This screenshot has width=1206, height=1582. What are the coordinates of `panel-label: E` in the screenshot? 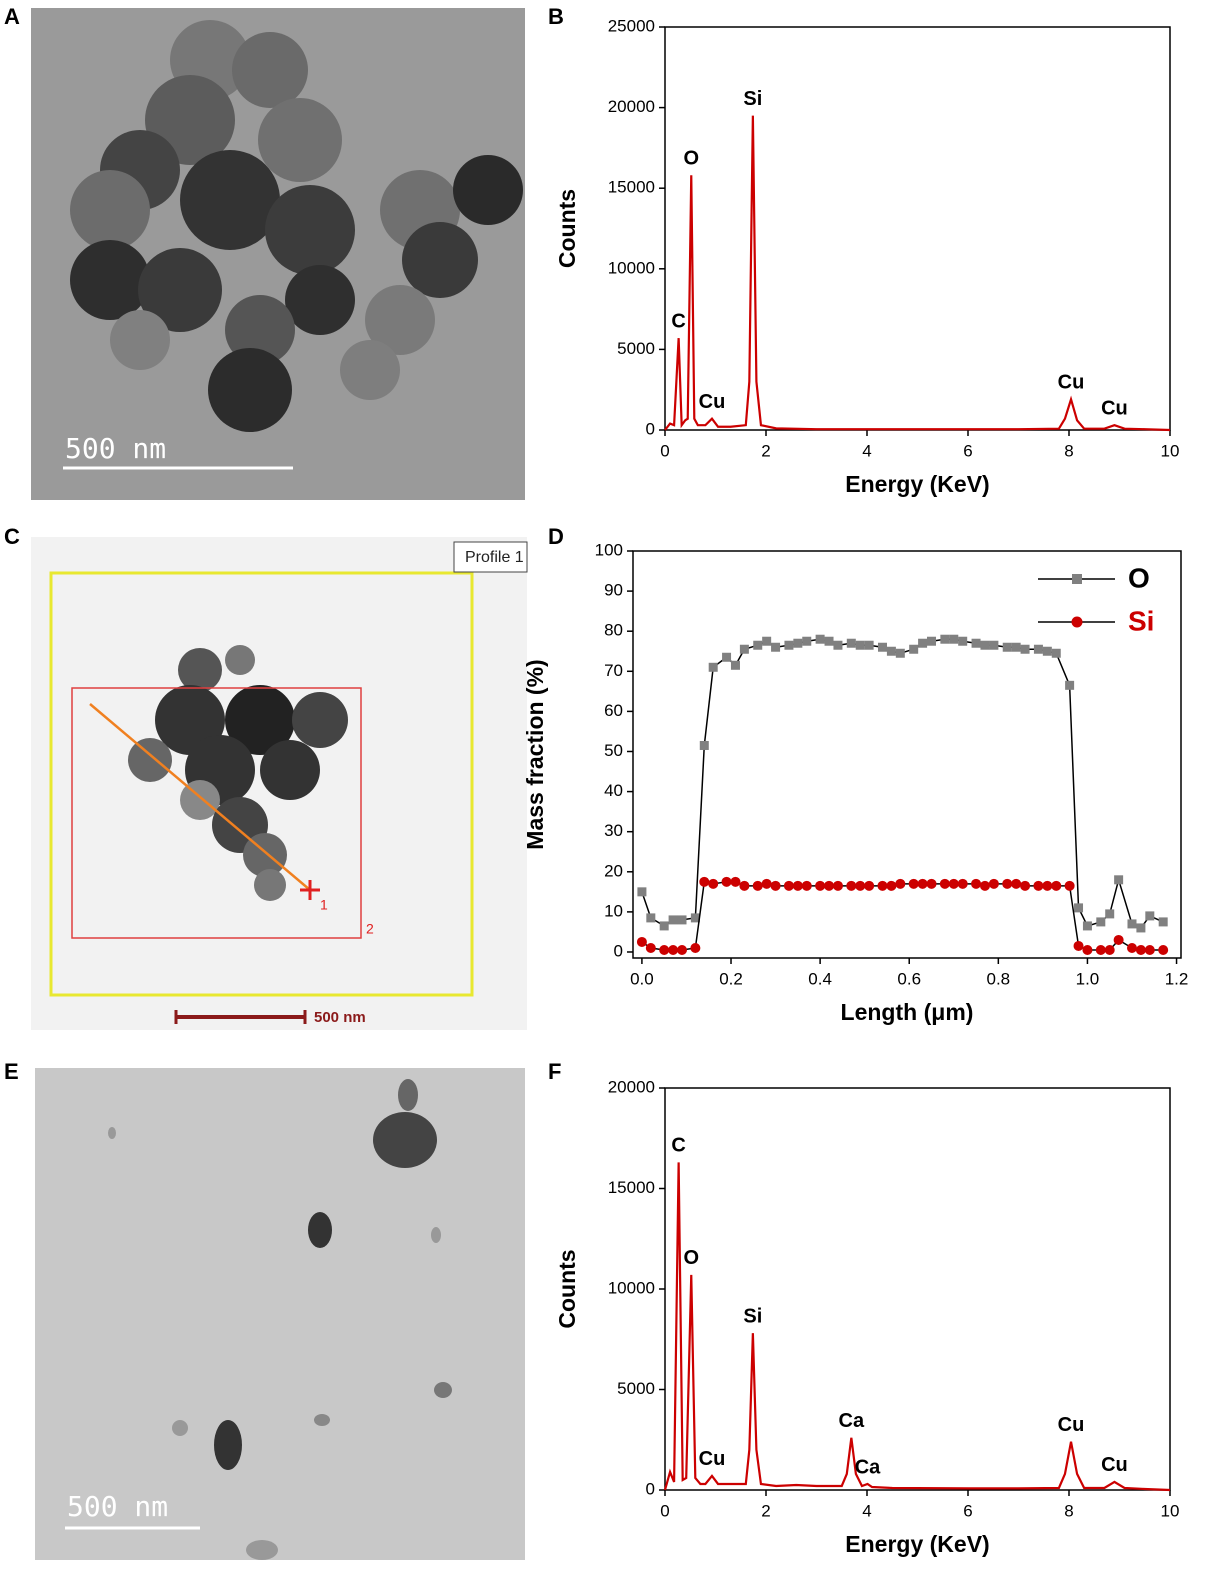 It's located at (11, 1071).